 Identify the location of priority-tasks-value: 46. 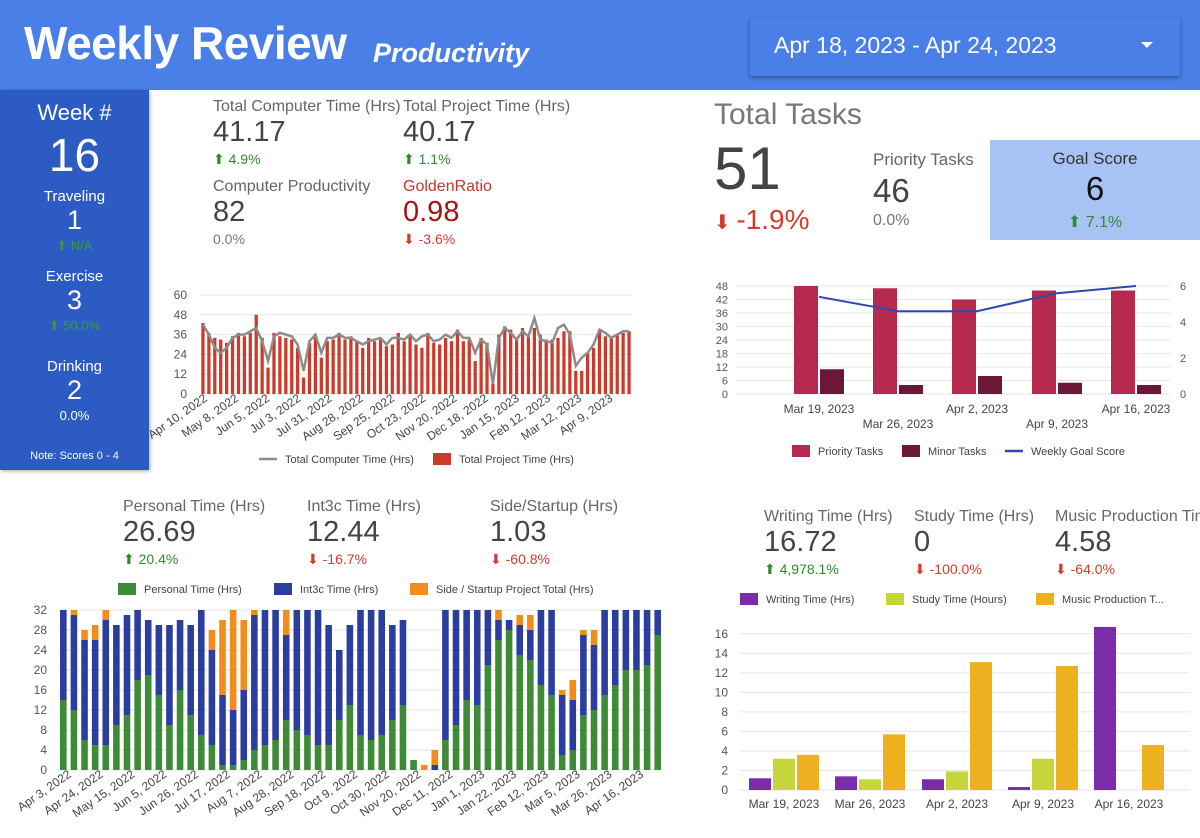
(891, 190).